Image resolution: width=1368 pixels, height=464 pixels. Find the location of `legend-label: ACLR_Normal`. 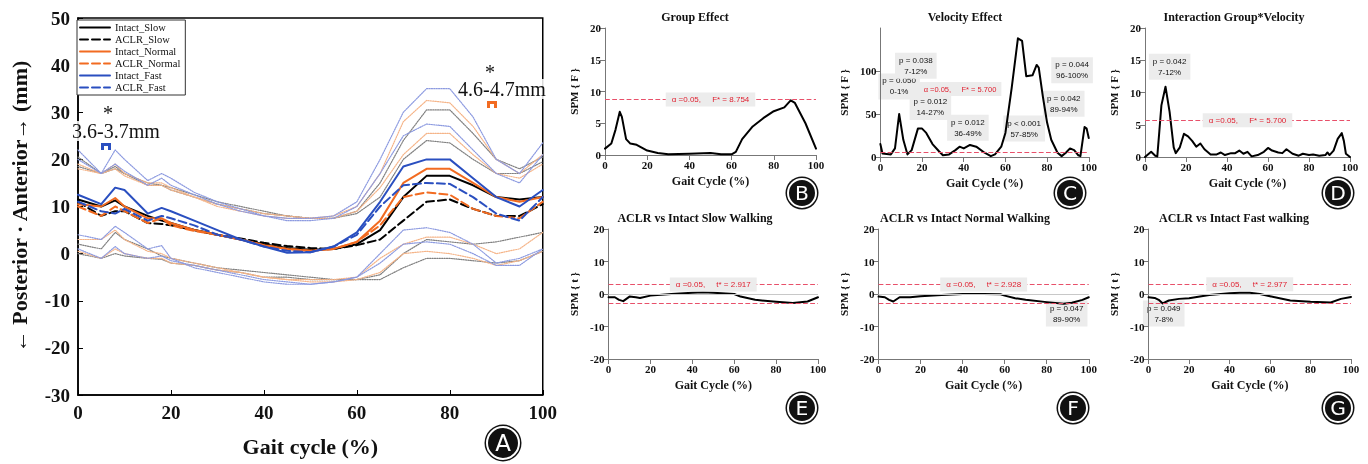

legend-label: ACLR_Normal is located at coordinates (148, 63).